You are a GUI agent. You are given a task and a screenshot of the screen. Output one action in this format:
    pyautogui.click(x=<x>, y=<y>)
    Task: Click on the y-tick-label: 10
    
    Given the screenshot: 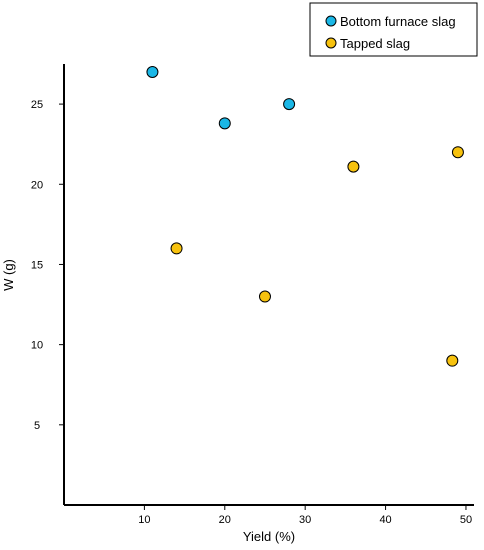 What is the action you would take?
    pyautogui.click(x=37, y=346)
    